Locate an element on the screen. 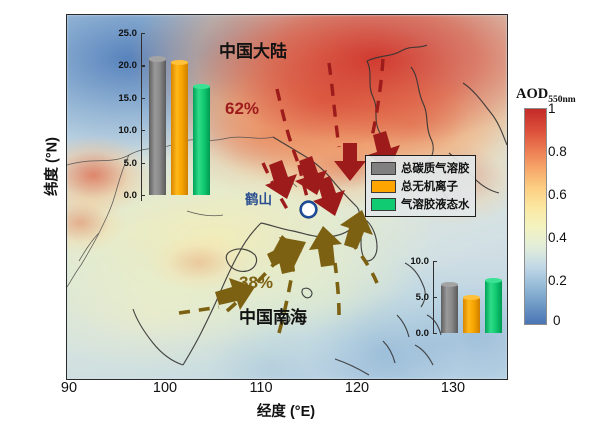 This screenshot has height=428, width=600. inset1-tick-15: 15.0 is located at coordinates (127, 98).